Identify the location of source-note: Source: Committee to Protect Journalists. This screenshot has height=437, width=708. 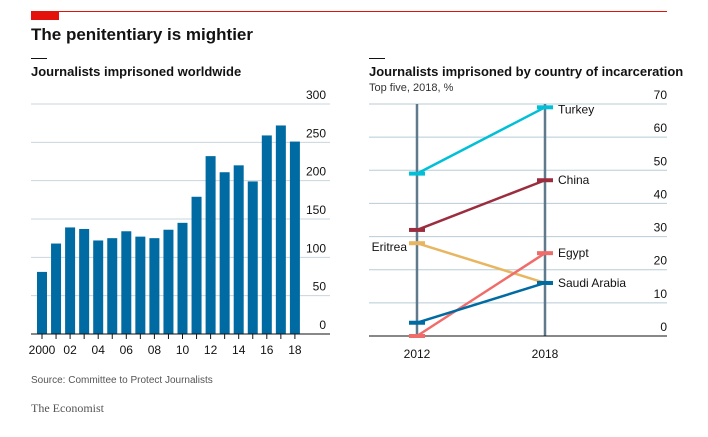
(122, 380).